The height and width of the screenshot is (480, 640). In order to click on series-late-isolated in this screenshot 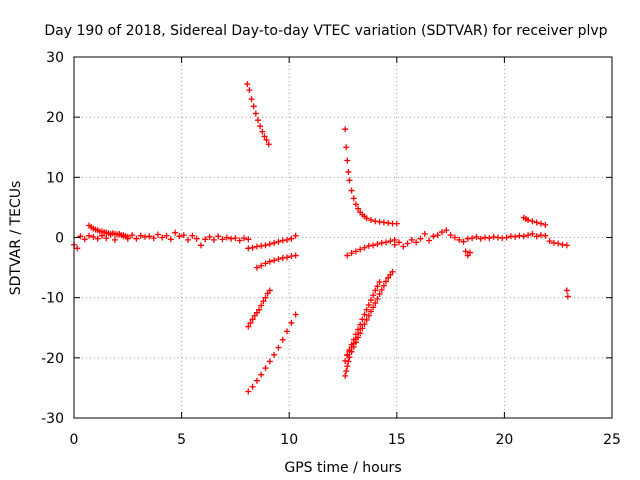, I will do `click(567, 293)`.